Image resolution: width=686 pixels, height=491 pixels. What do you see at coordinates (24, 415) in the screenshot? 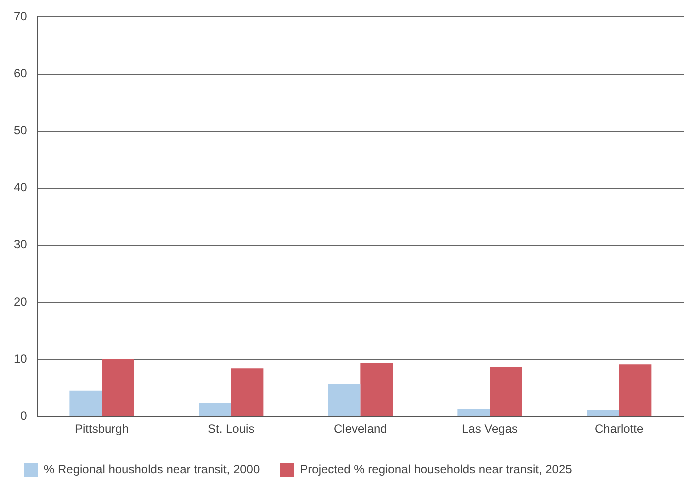
I see `y-tick-label: 0` at bounding box center [24, 415].